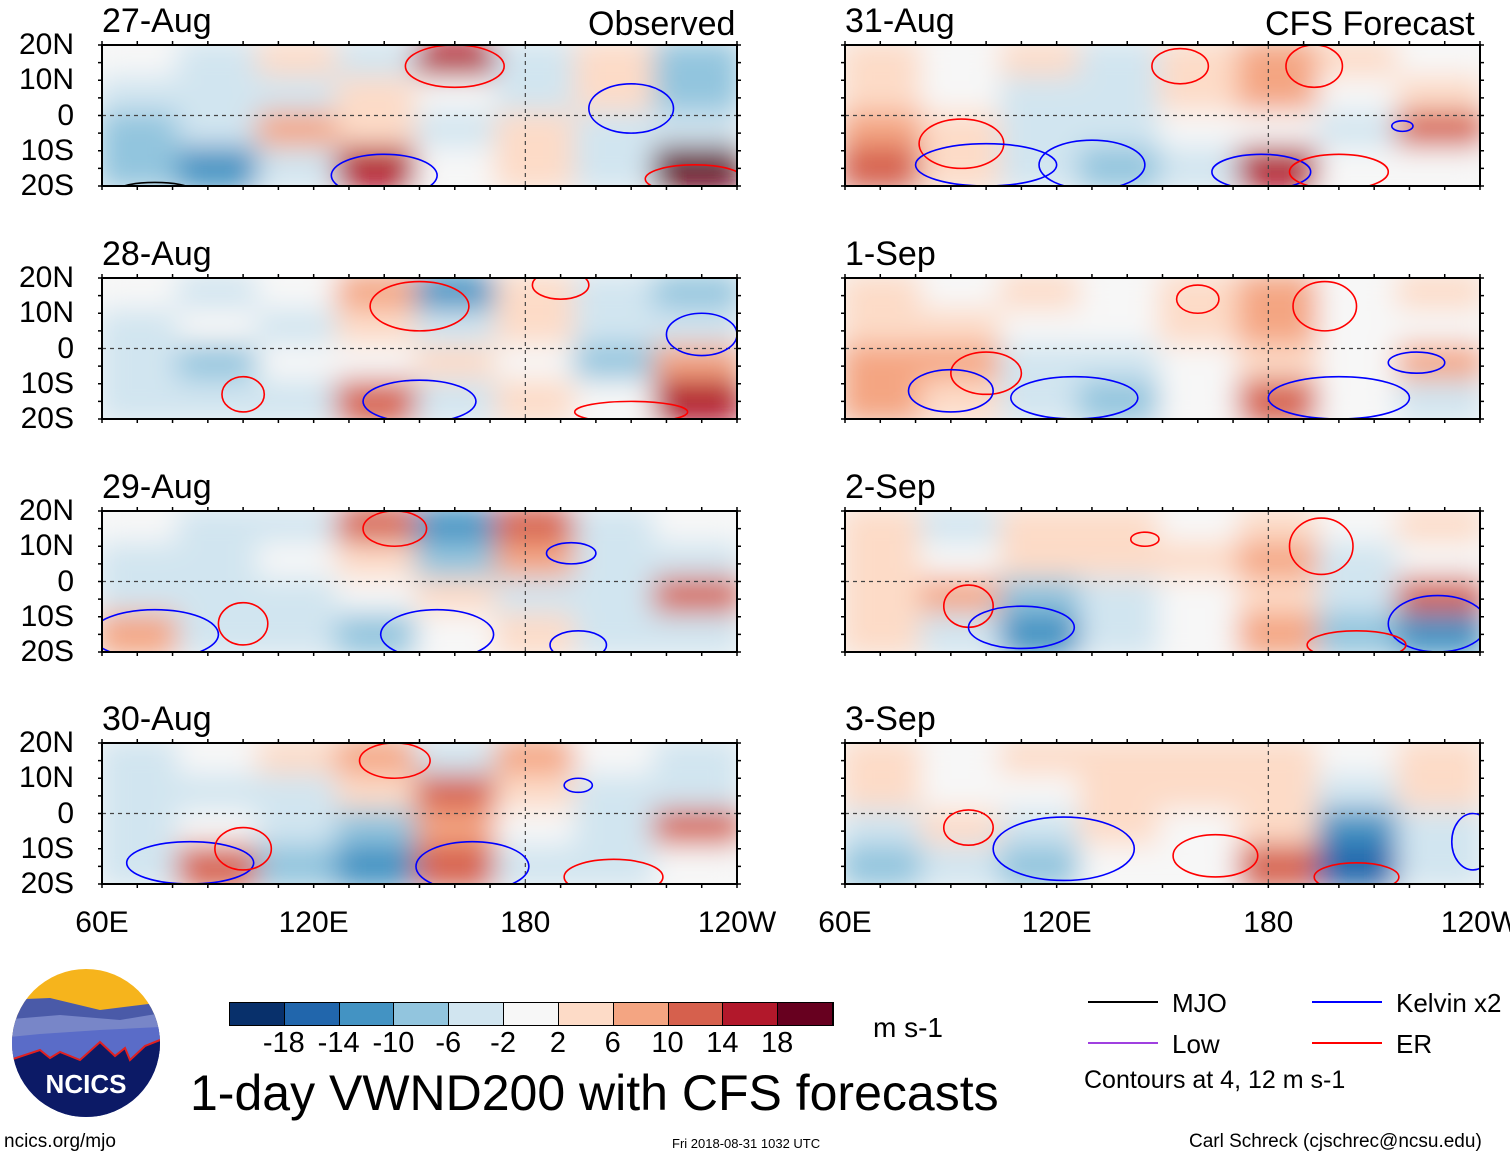 This screenshot has width=1510, height=1158. Describe the element at coordinates (900, 21) in the screenshot. I see `panel-date: 31-Aug` at that location.